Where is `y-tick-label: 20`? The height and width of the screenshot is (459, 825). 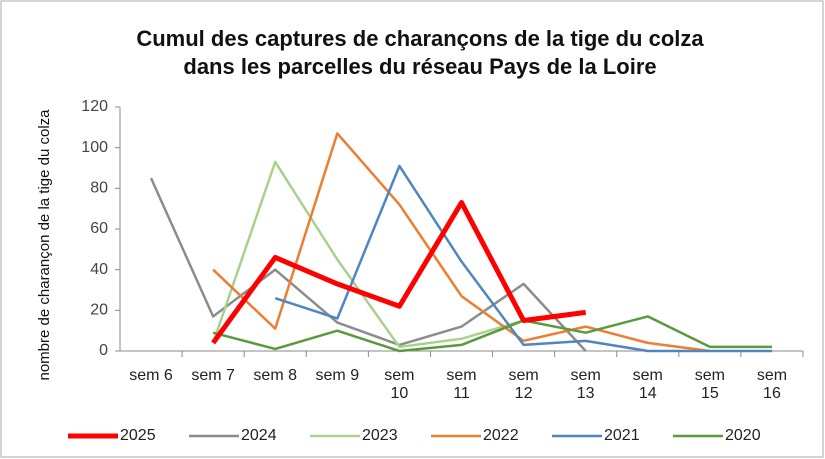 y-tick-label: 20 is located at coordinates (99, 310).